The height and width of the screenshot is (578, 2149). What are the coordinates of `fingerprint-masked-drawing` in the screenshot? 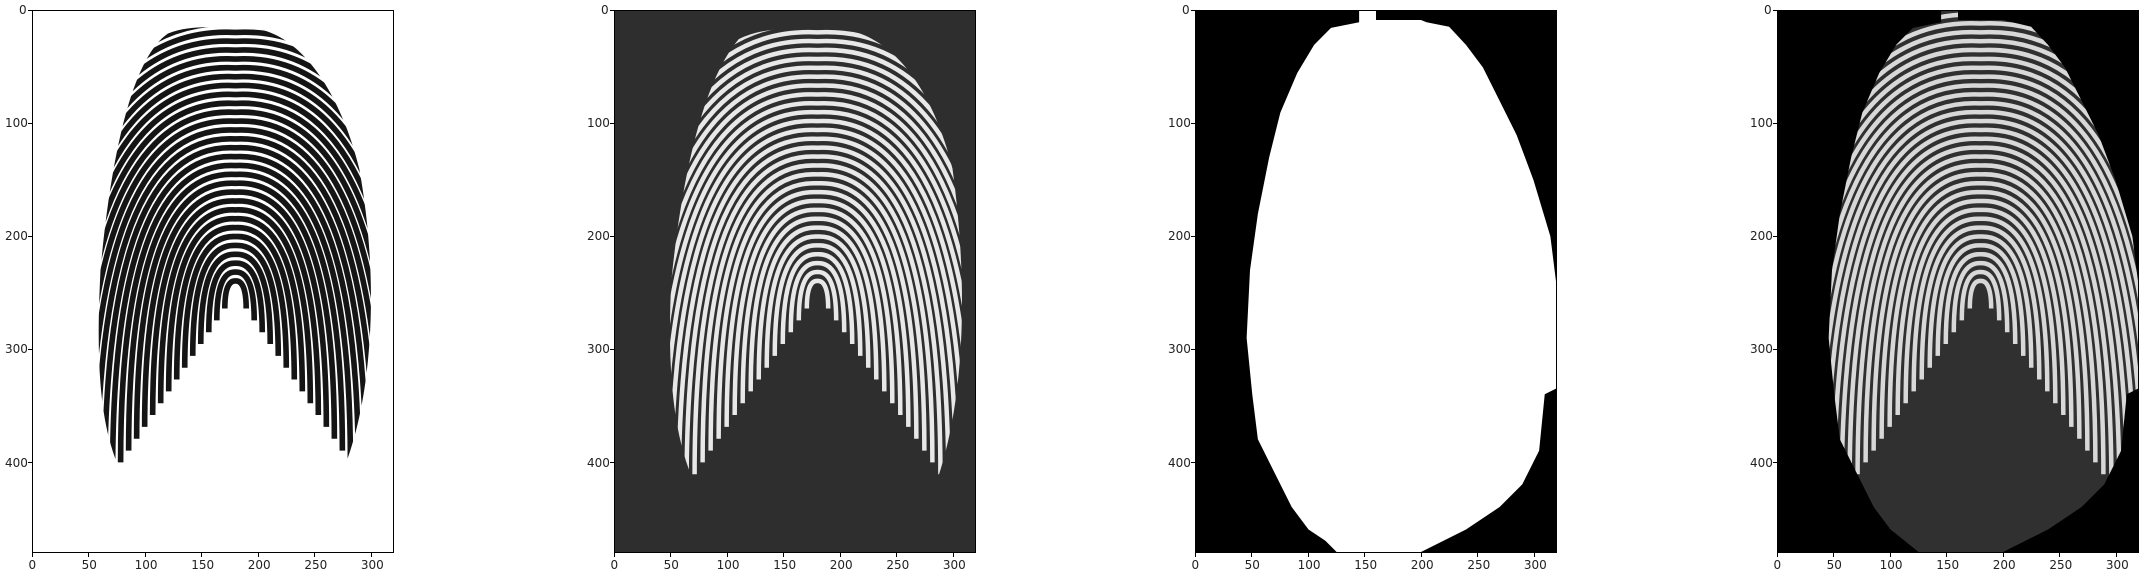 It's located at (1983, 281).